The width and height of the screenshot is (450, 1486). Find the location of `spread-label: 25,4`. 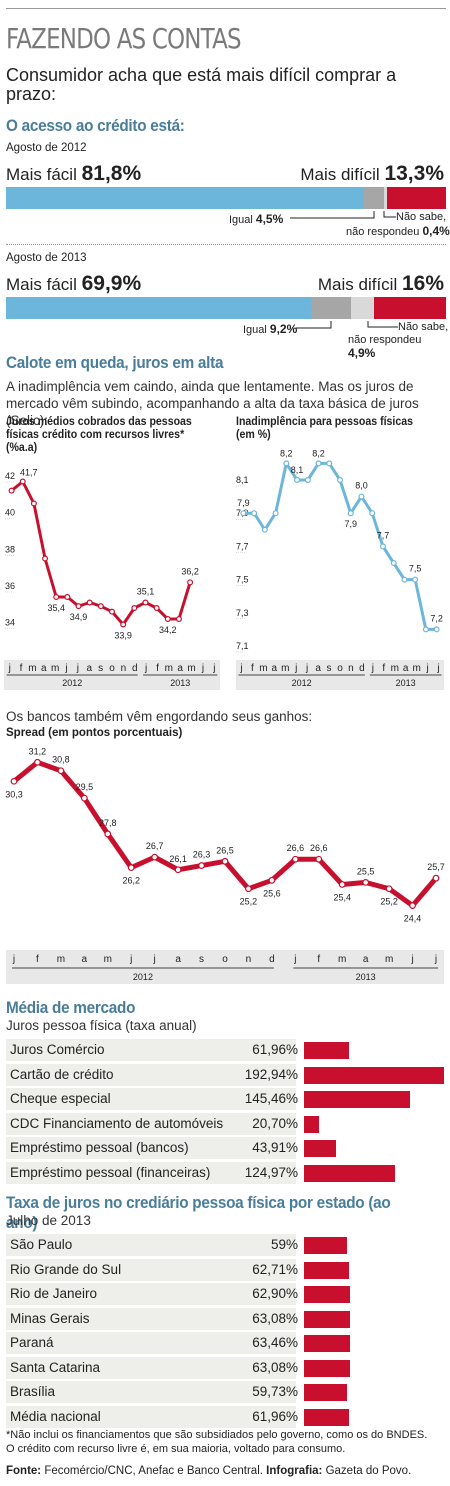

spread-label: 25,4 is located at coordinates (342, 898).